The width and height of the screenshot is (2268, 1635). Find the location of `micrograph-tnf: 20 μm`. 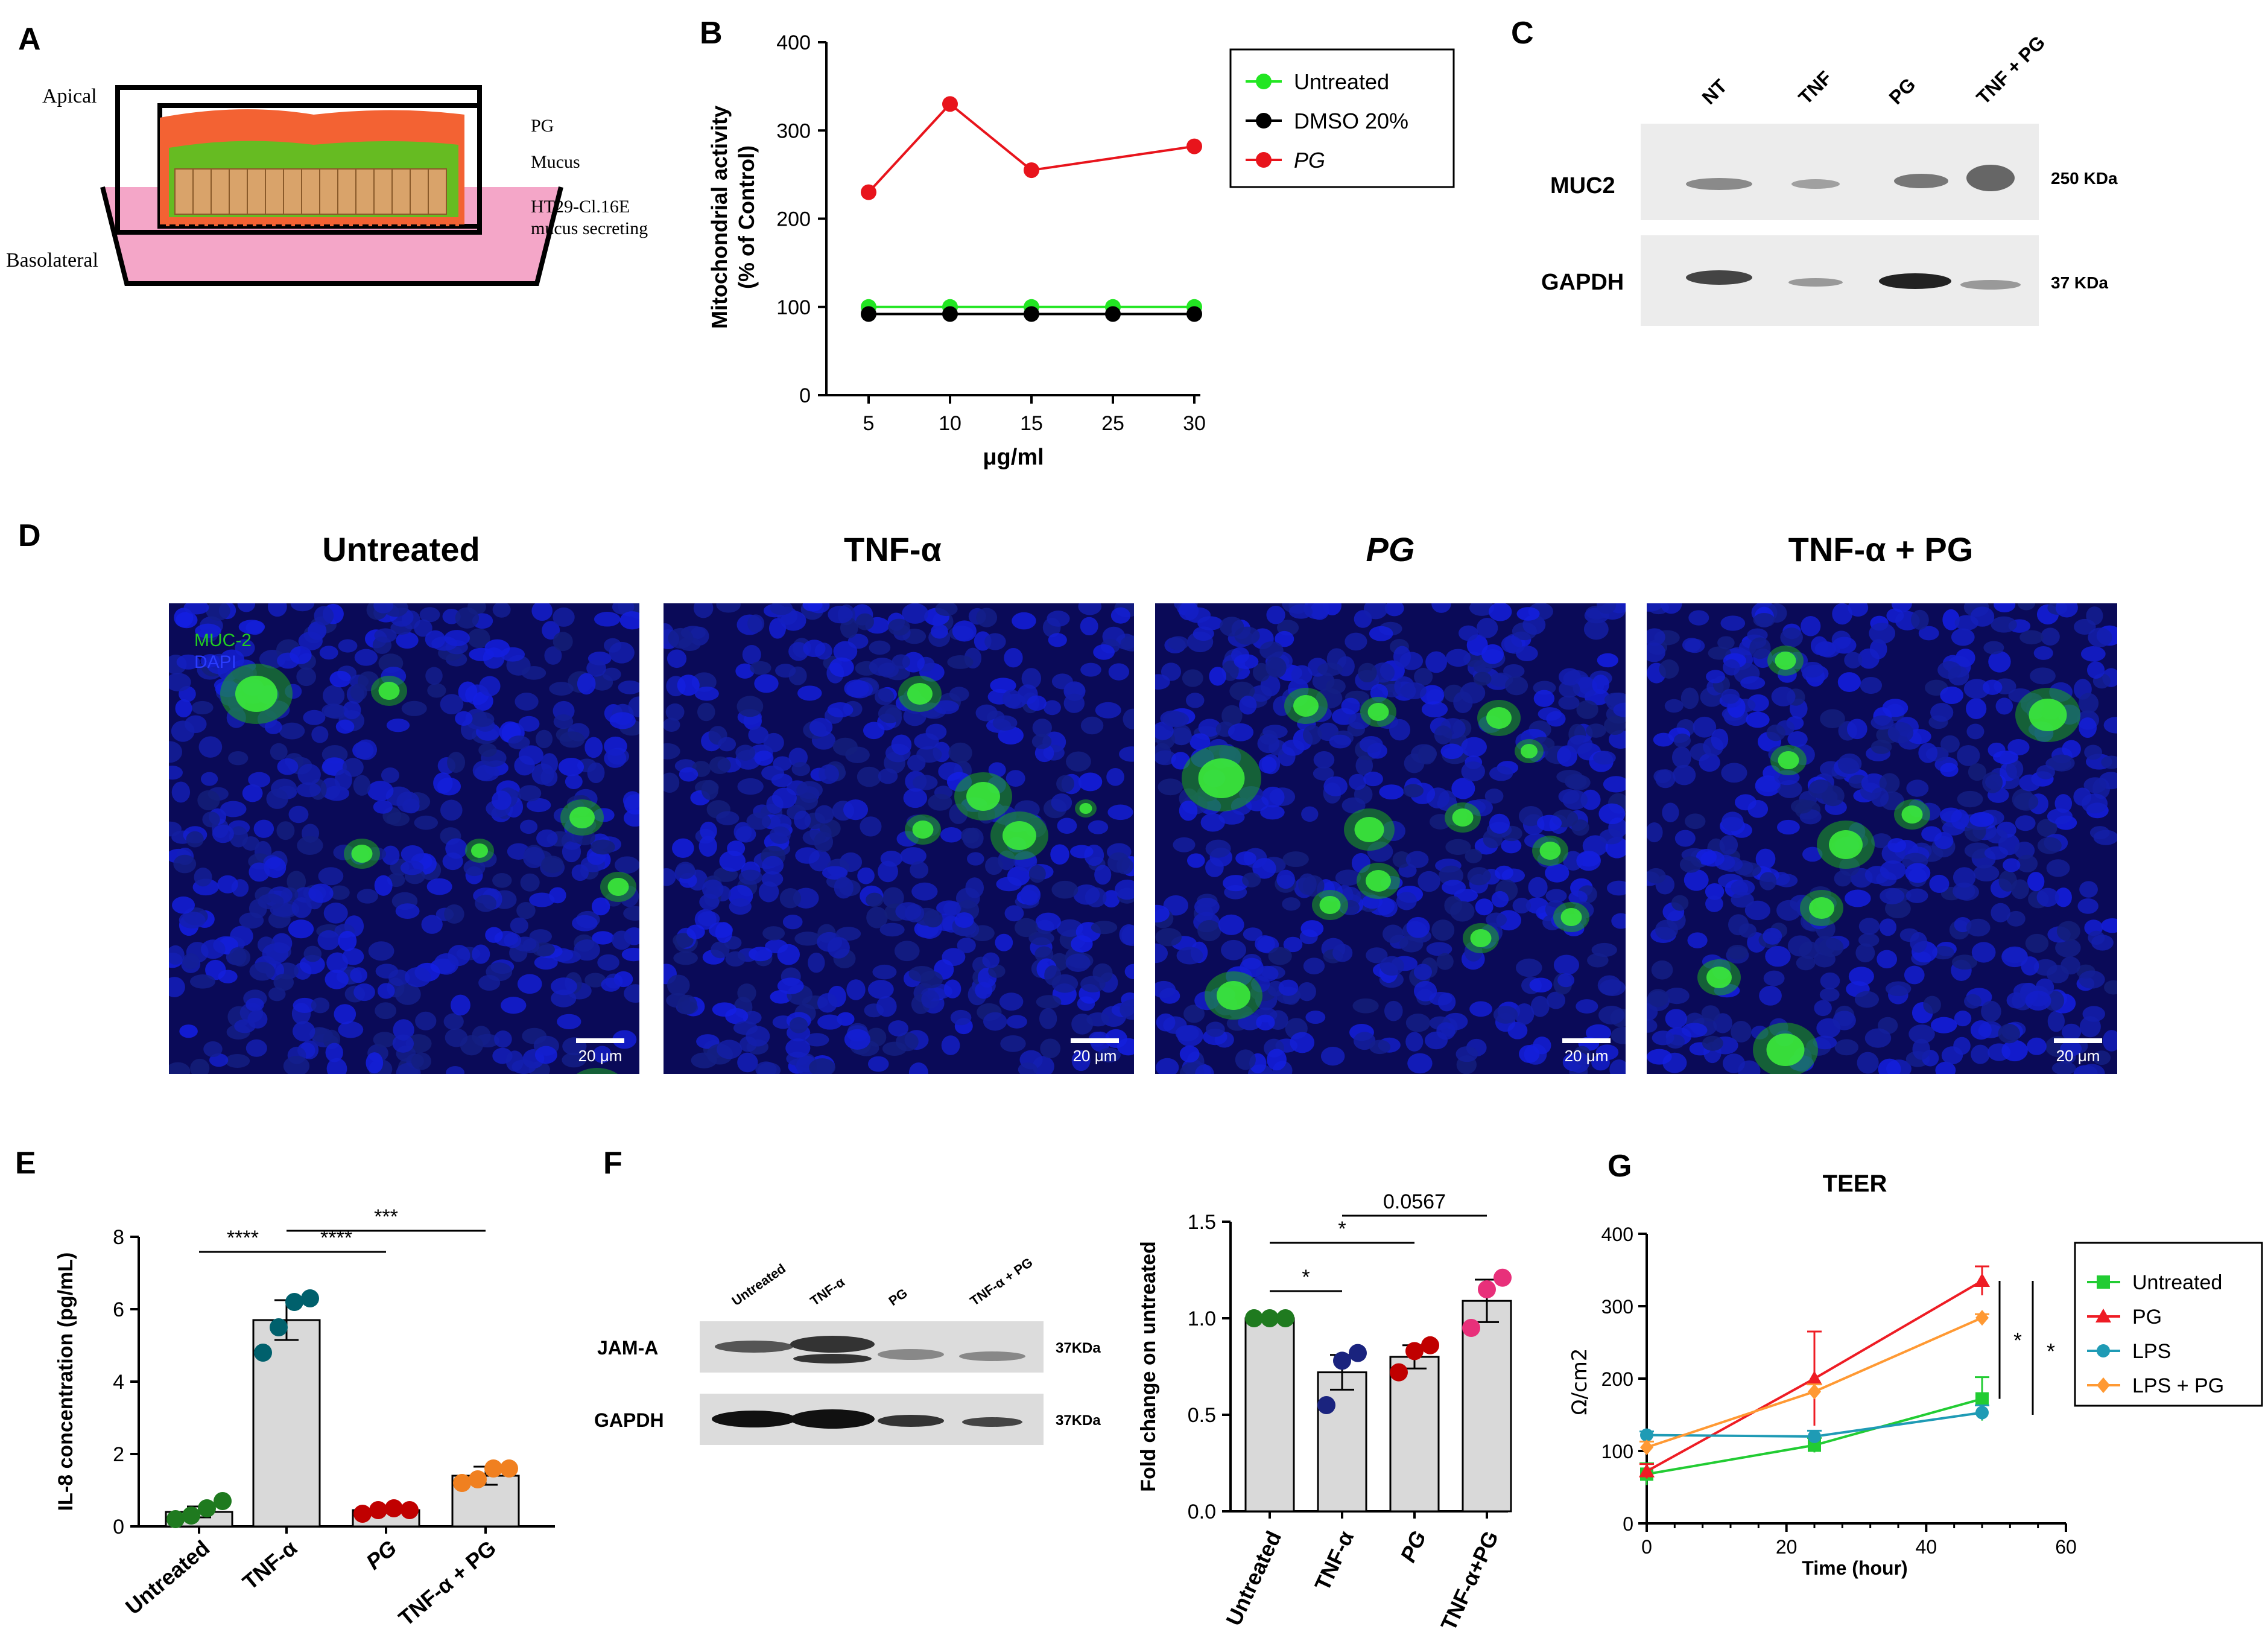

micrograph-tnf: 20 μm is located at coordinates (899, 838).